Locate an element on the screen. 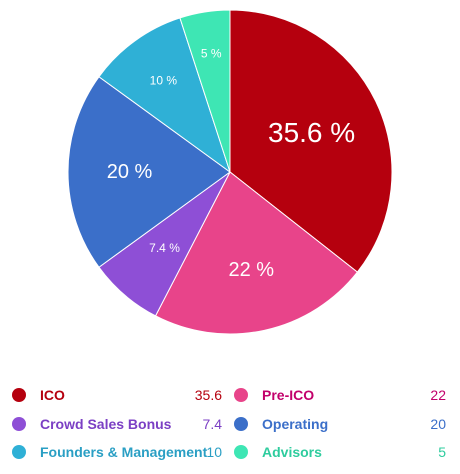 The width and height of the screenshot is (460, 474). pie-slice-founders-management is located at coordinates (164, 95).